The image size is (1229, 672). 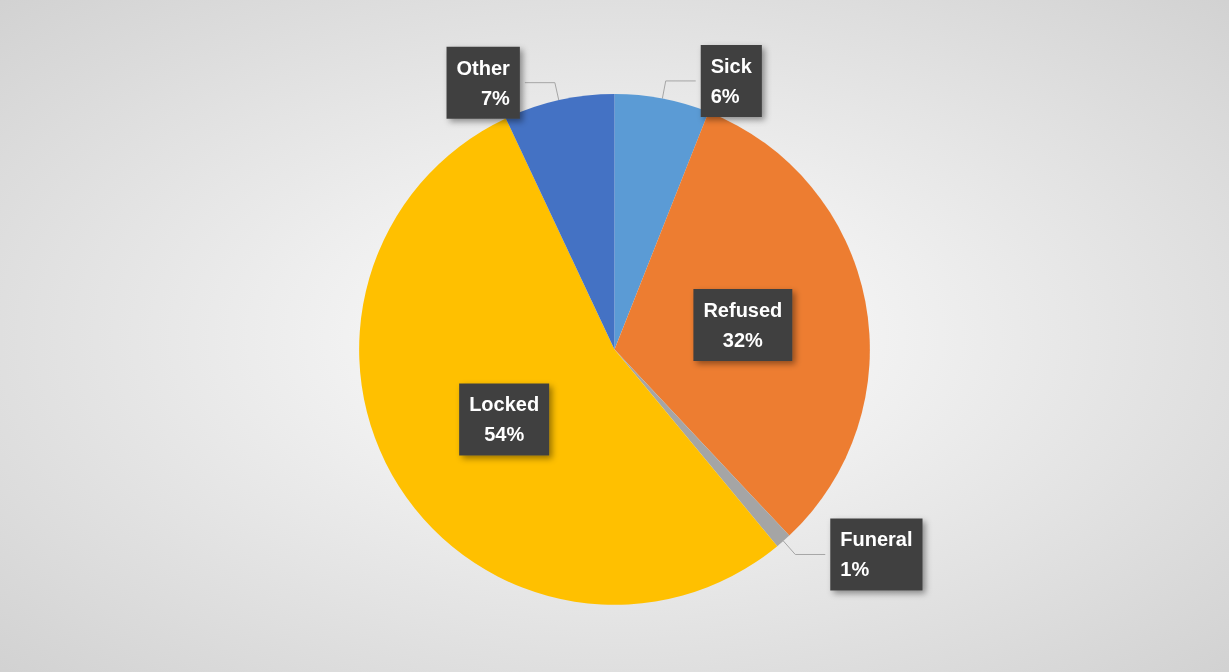 What do you see at coordinates (504, 404) in the screenshot?
I see `slice-label: Locked` at bounding box center [504, 404].